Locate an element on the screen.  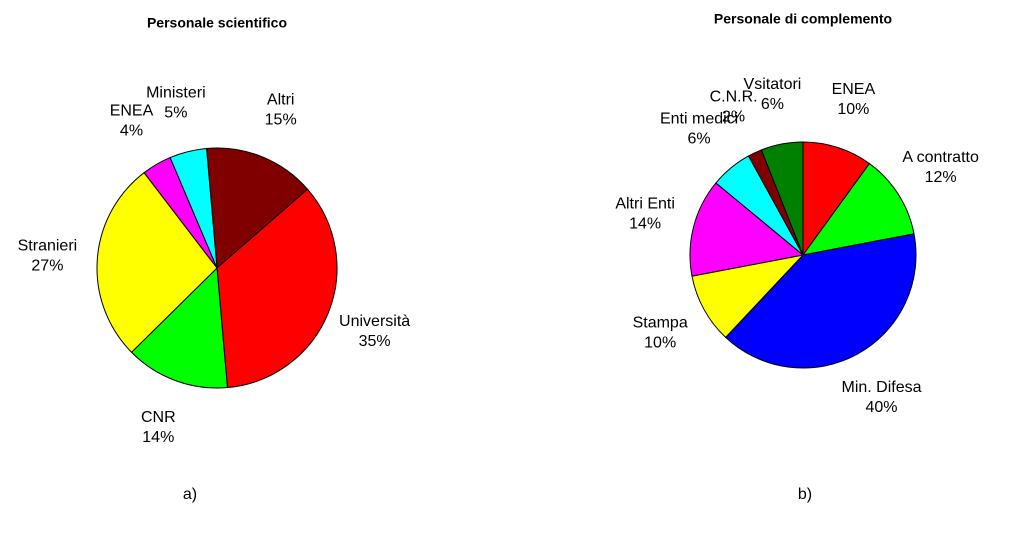
caption: b) is located at coordinates (805, 494).